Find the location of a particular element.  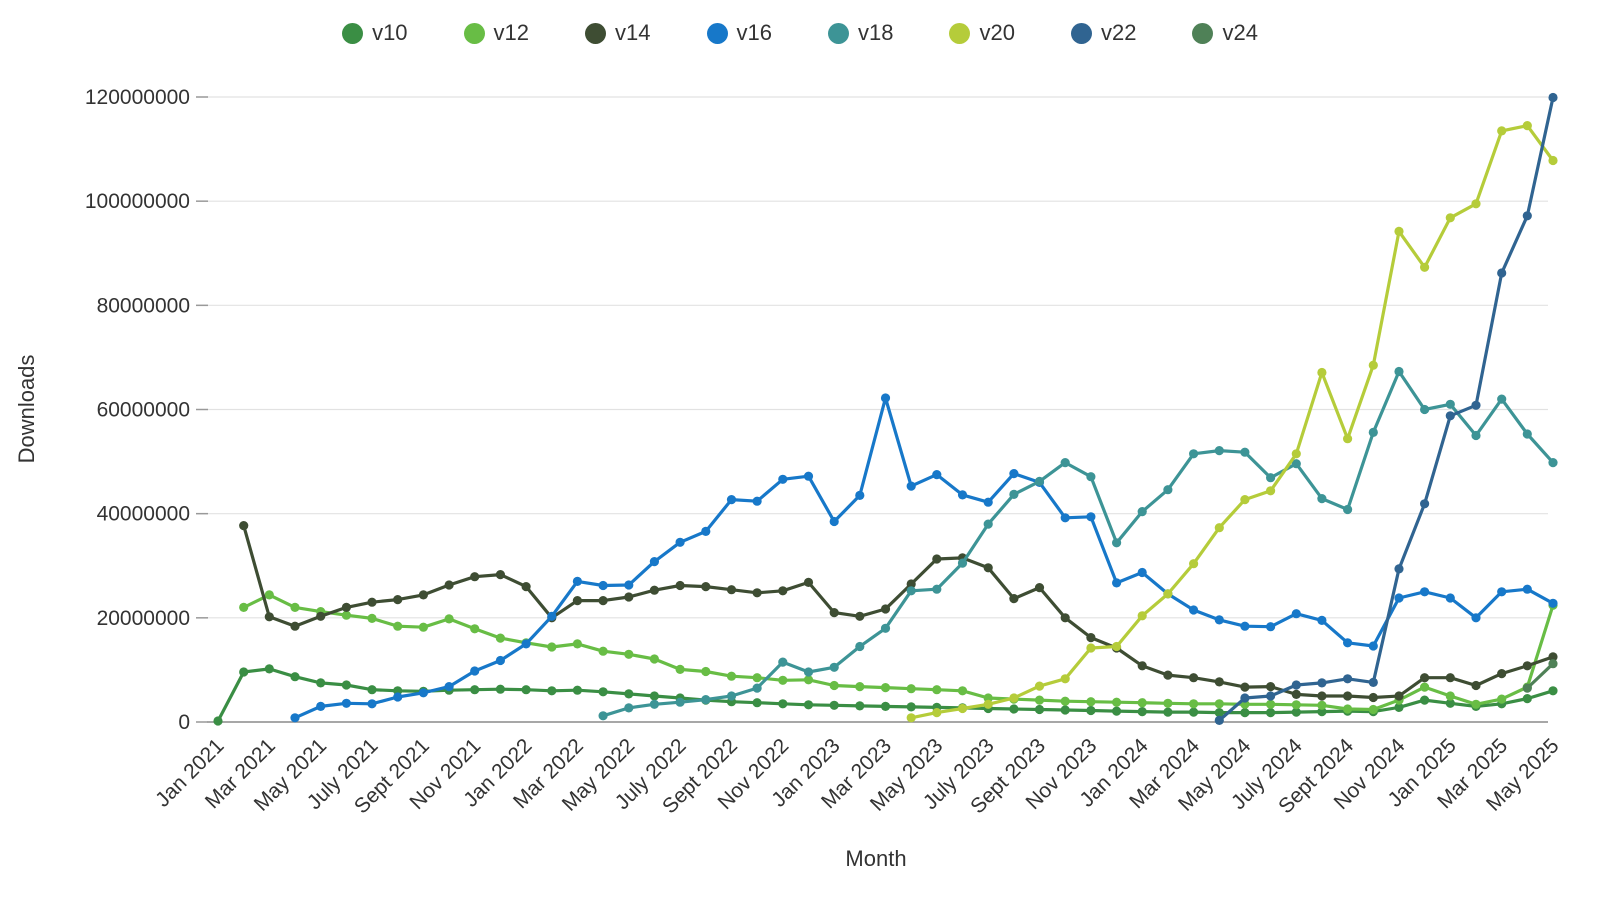

legend-item-v18: v18 is located at coordinates (860, 33).